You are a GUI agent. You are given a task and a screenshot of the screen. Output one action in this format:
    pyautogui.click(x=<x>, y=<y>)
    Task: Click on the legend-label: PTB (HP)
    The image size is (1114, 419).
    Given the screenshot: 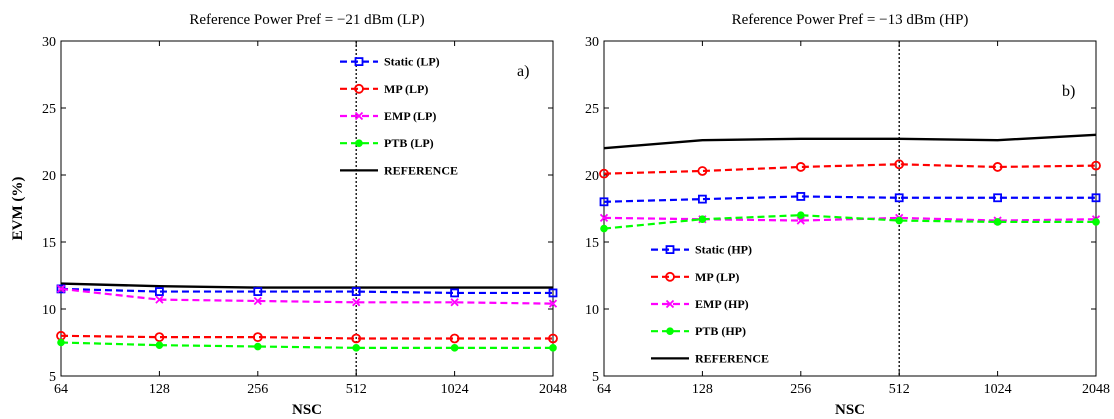 What is the action you would take?
    pyautogui.click(x=720, y=331)
    